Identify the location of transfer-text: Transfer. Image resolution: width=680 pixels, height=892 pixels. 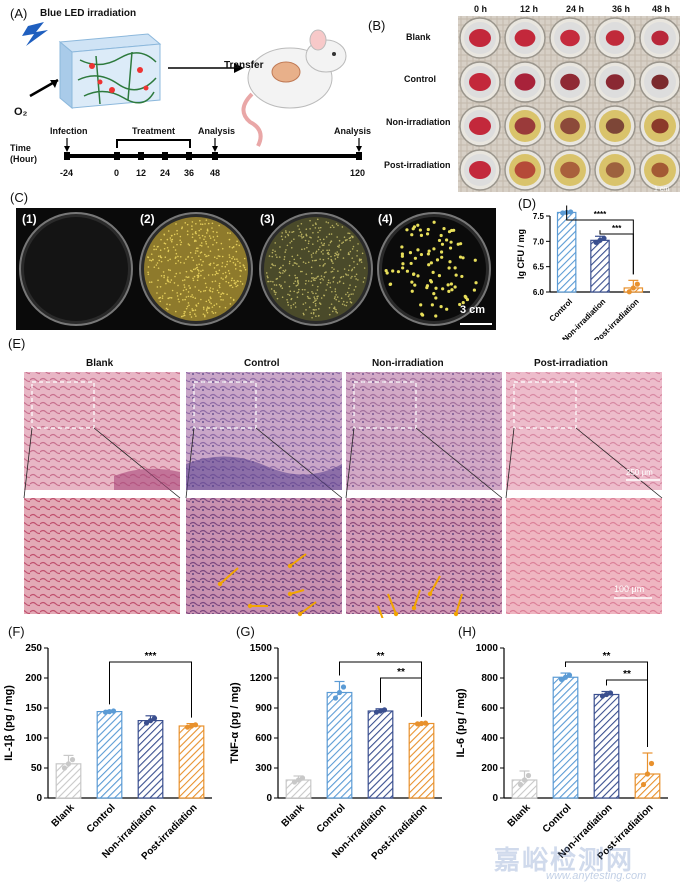
(244, 65).